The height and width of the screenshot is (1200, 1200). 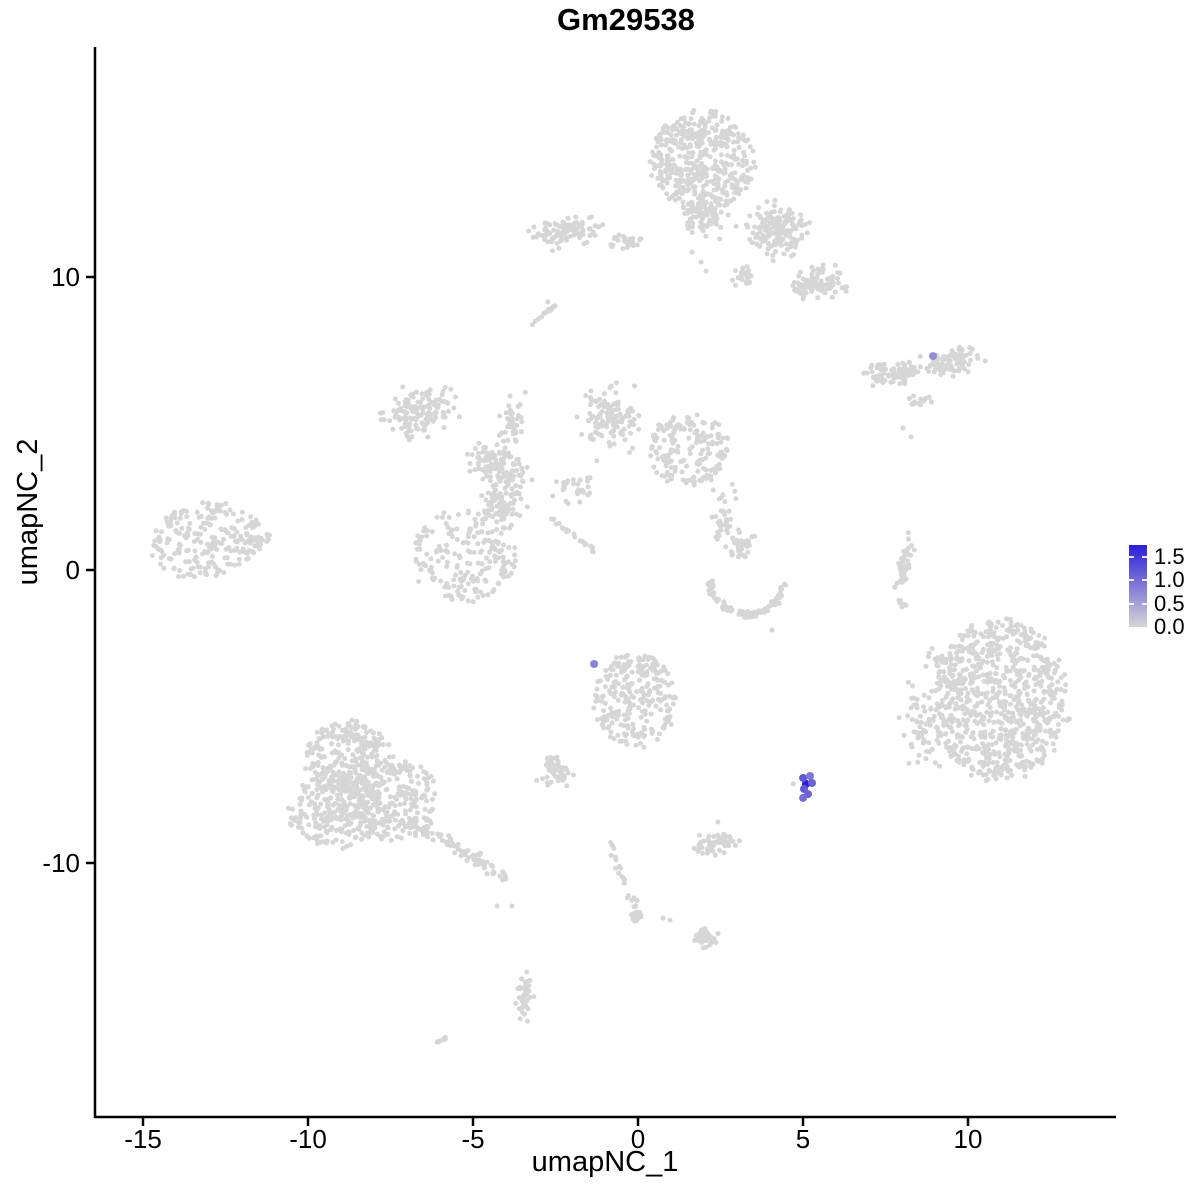 What do you see at coordinates (473, 1139) in the screenshot?
I see `x-tick-label: -5` at bounding box center [473, 1139].